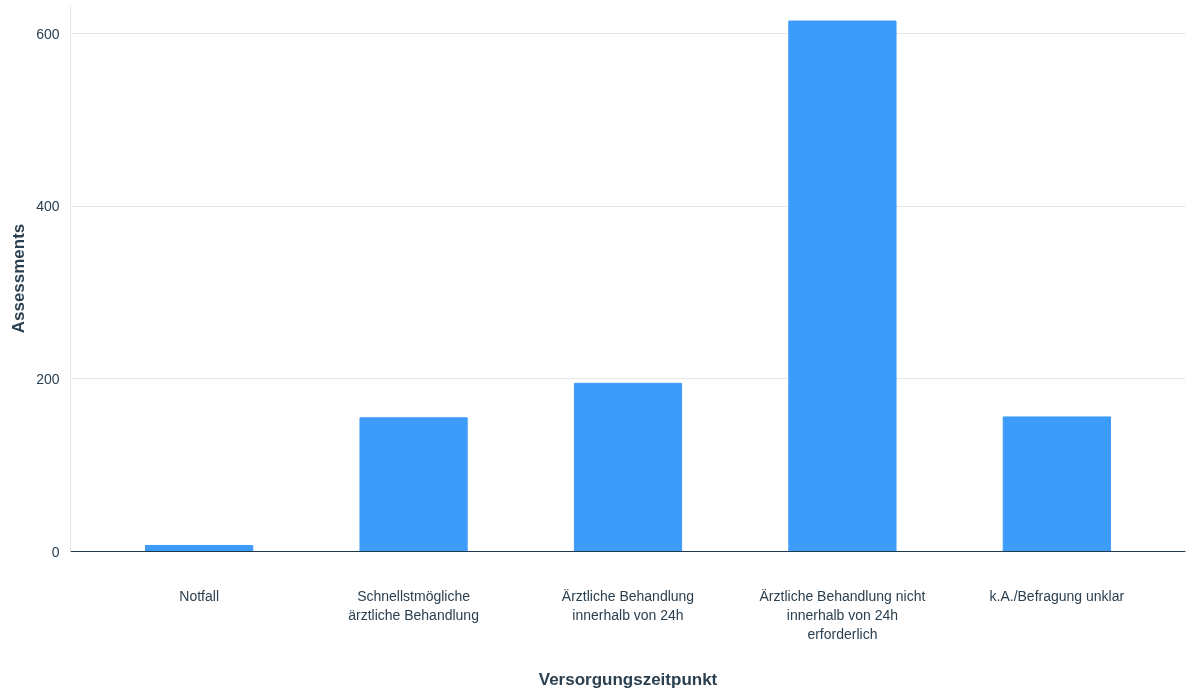 This screenshot has height=691, width=1190. I want to click on y-tick-label: 200, so click(48, 378).